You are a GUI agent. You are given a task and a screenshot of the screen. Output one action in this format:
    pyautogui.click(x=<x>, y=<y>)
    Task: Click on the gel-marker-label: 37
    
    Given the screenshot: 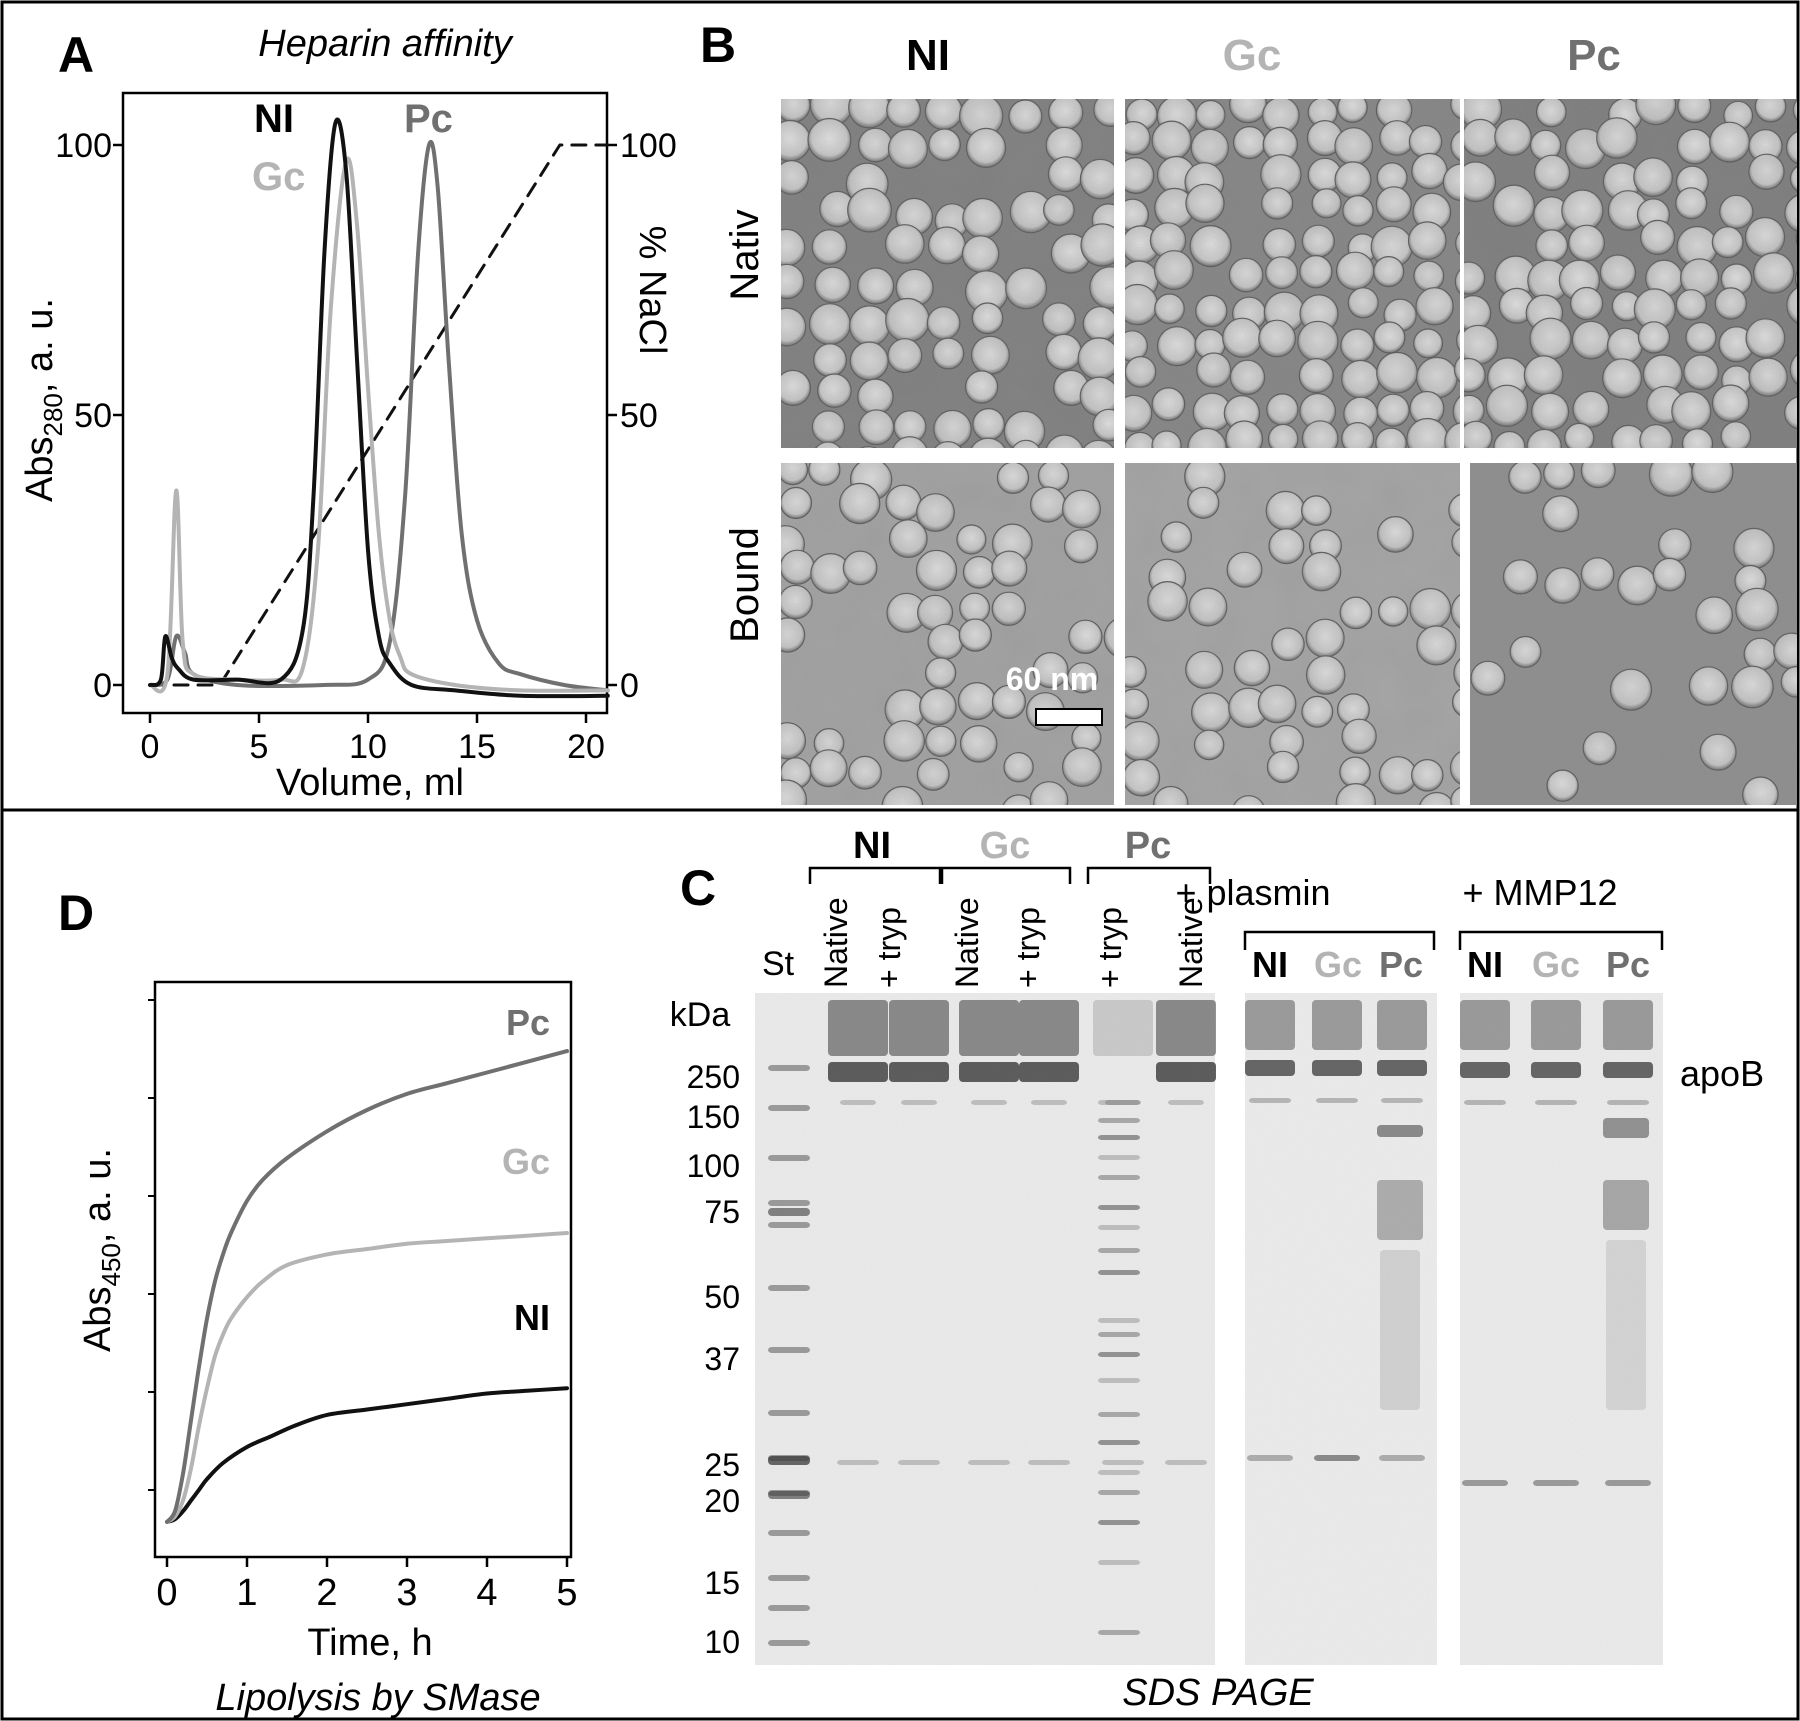 What is the action you would take?
    pyautogui.click(x=722, y=1359)
    